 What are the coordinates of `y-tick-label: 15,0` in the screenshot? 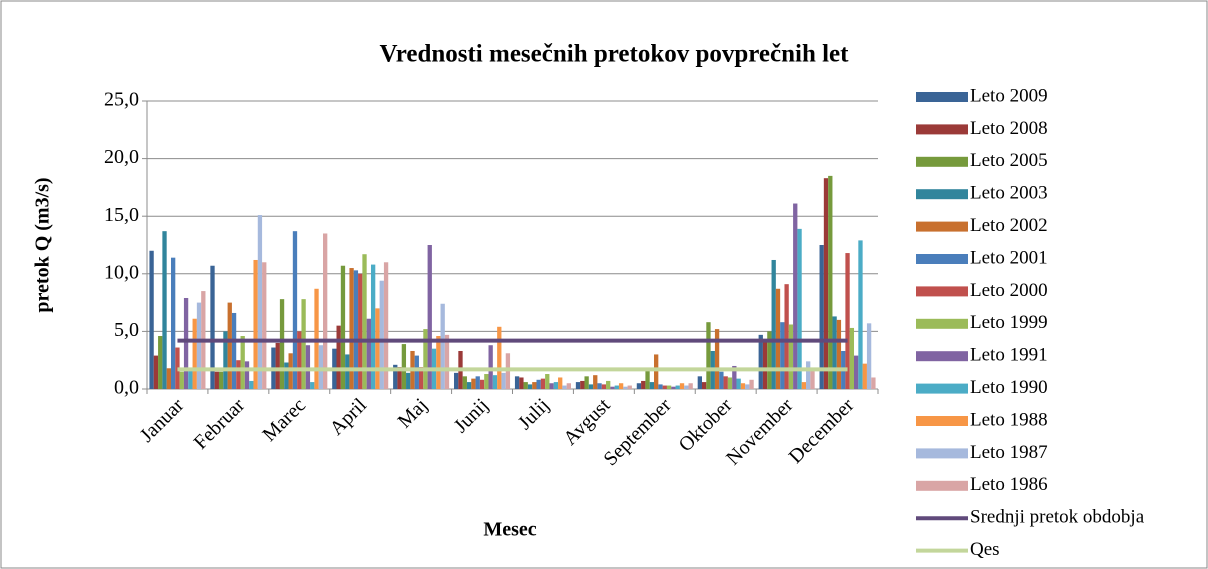 It's located at (121, 215).